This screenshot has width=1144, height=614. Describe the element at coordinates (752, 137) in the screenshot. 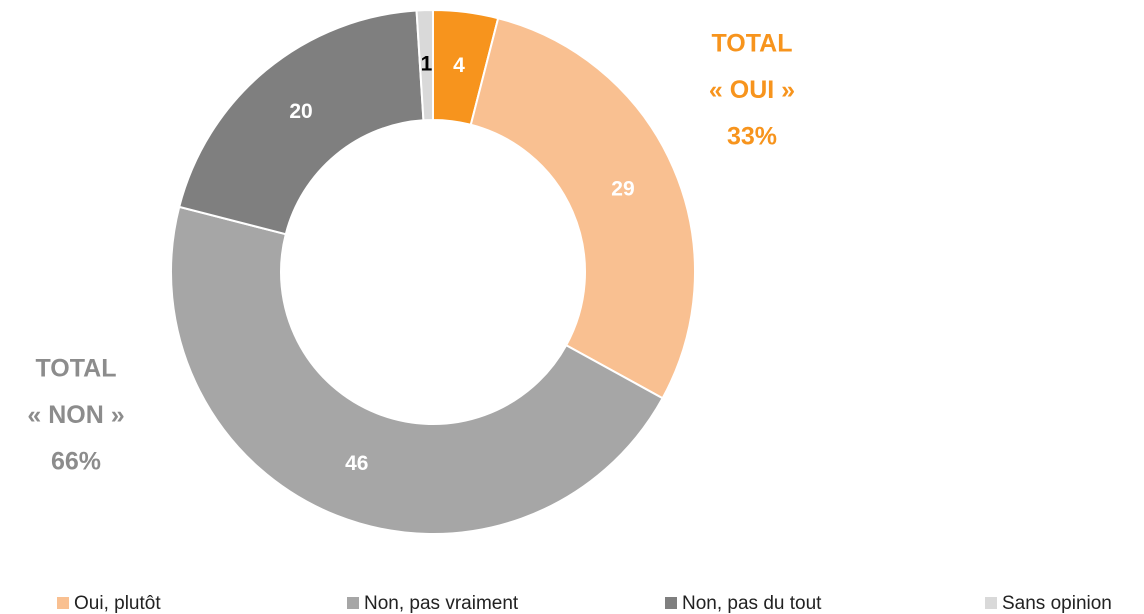

I see `annotation: 33%` at that location.